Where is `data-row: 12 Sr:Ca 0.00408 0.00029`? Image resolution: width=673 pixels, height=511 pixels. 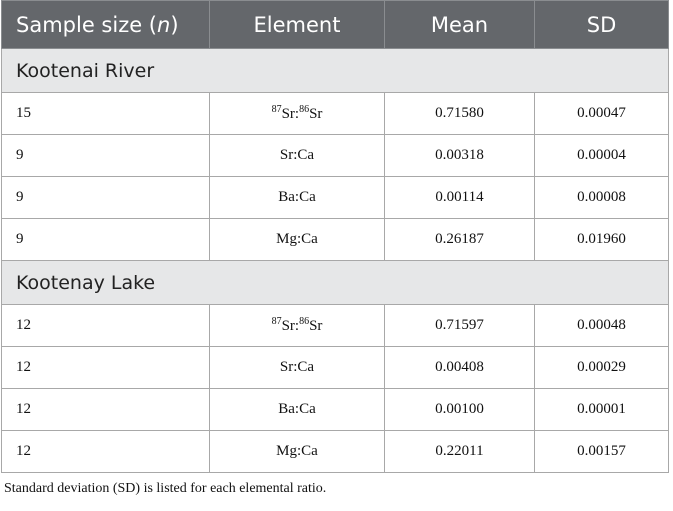 data-row: 12 Sr:Ca 0.00408 0.00029 is located at coordinates (335, 367).